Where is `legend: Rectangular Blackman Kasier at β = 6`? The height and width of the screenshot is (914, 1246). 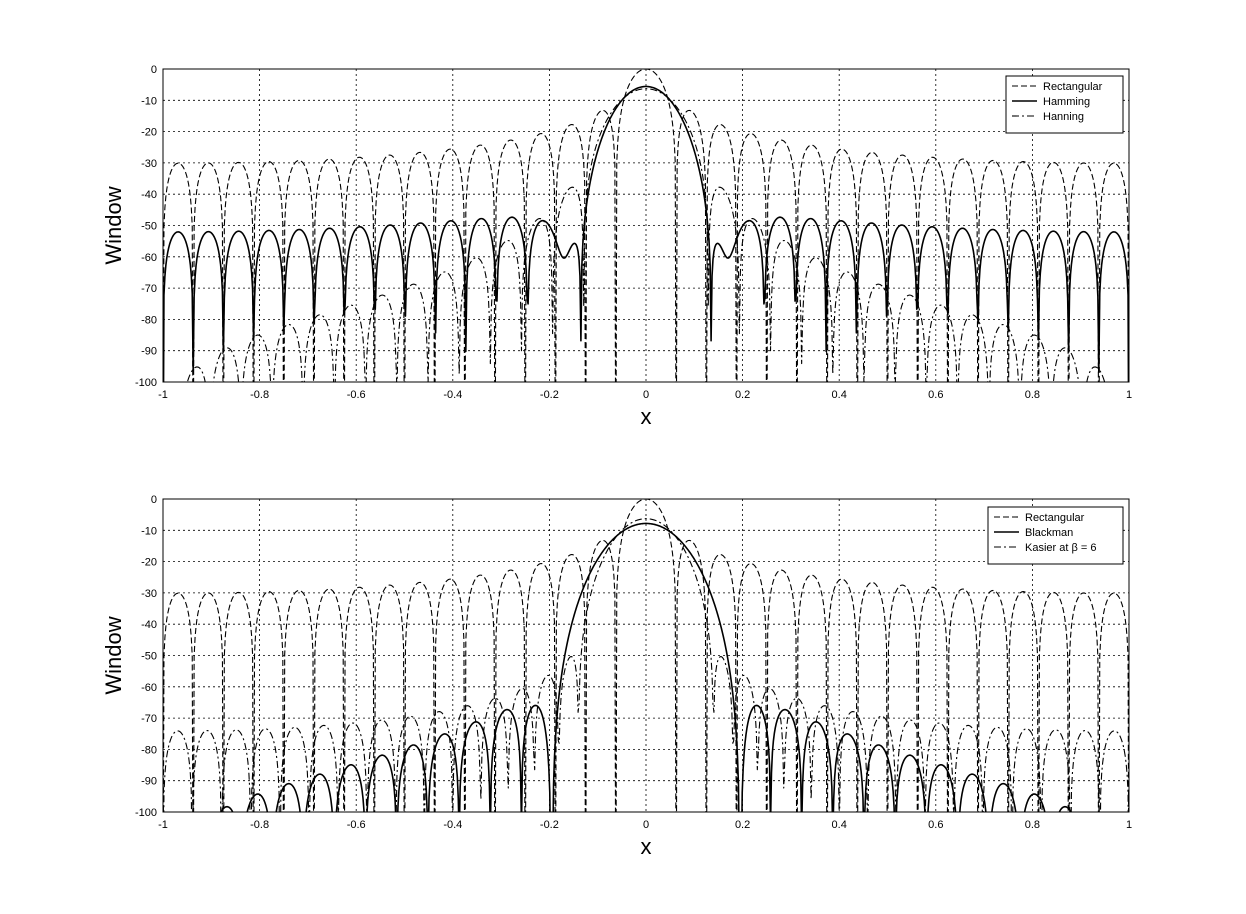 legend: Rectangular Blackman Kasier at β = 6 is located at coordinates (1055, 535).